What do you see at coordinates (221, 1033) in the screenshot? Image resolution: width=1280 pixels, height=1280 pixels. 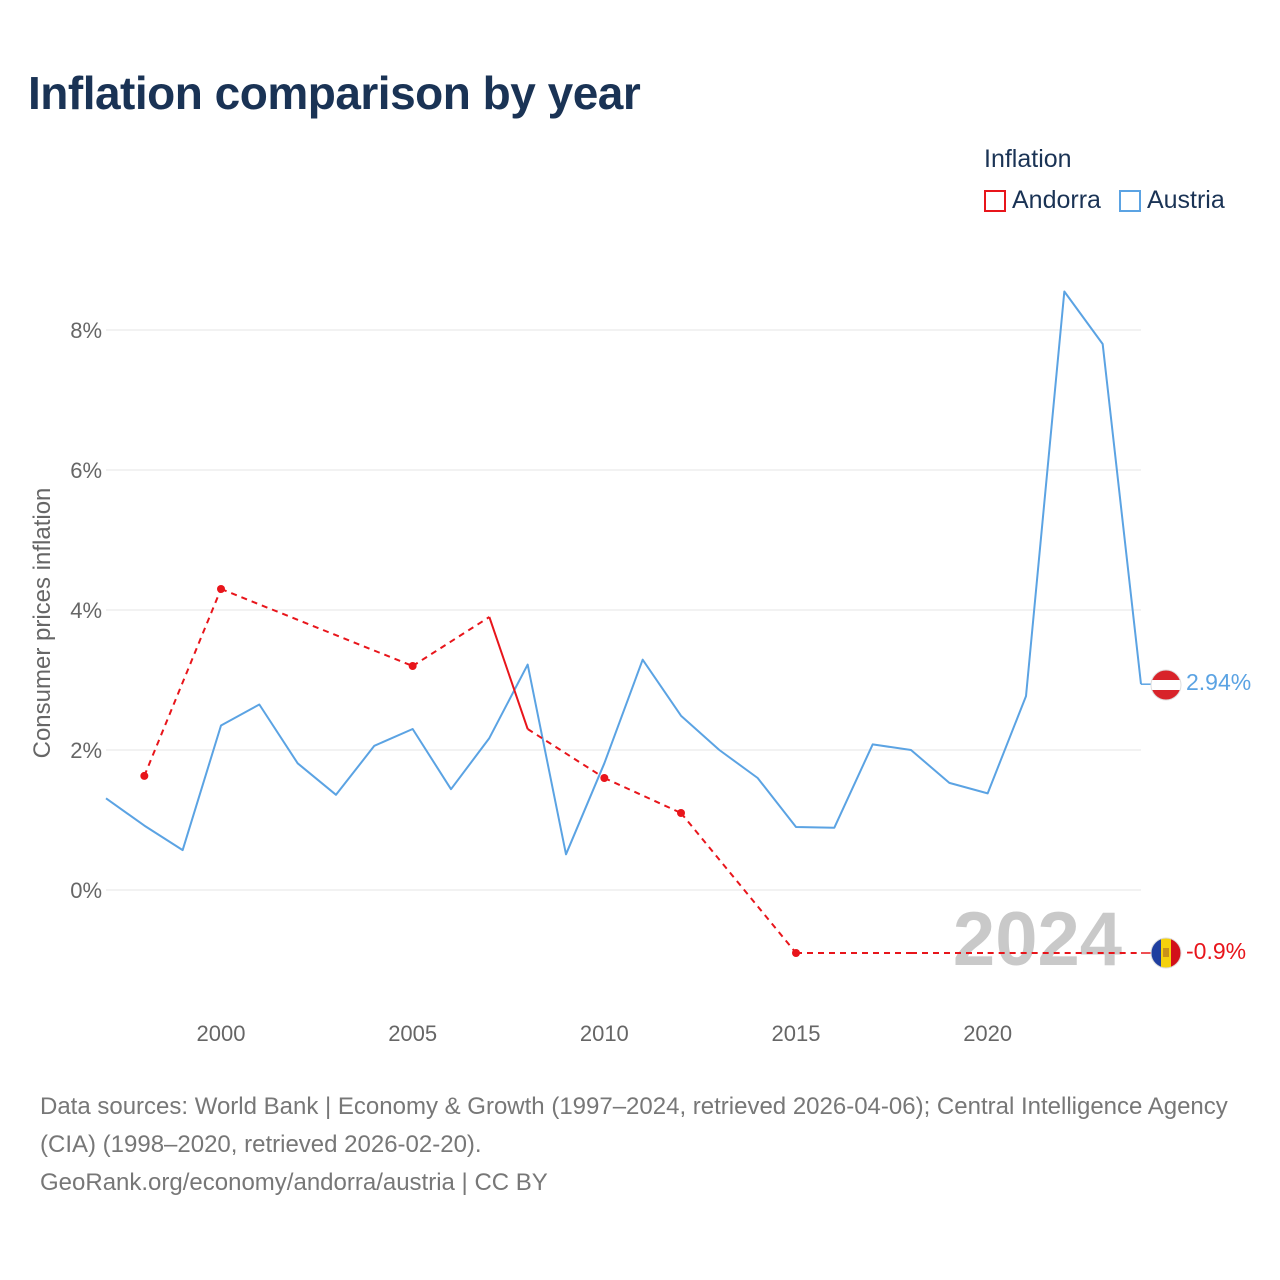 I see `x-tick-label: 2000` at bounding box center [221, 1033].